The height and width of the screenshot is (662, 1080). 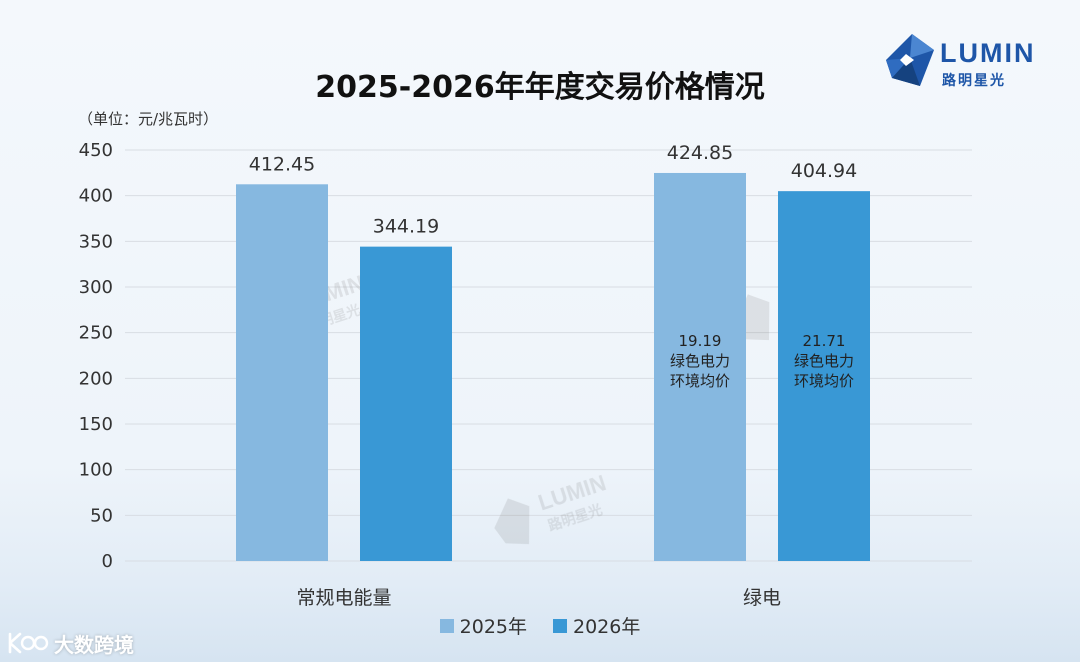 I want to click on lumin-logo: LUMIN 路明星光, so click(x=962, y=60).